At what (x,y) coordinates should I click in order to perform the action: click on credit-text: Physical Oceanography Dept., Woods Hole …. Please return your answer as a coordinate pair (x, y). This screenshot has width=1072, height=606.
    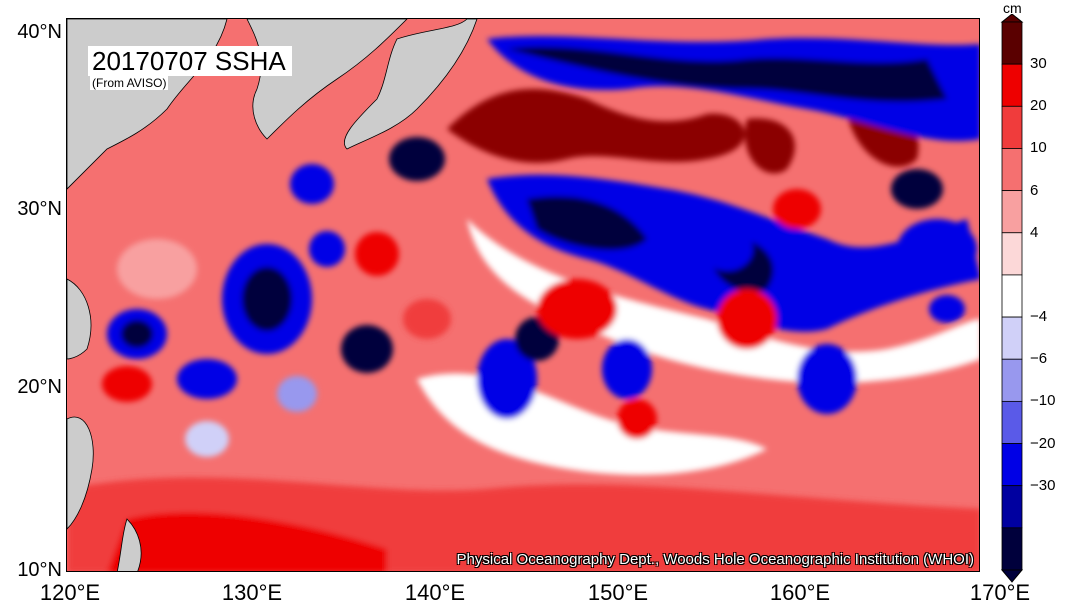
    Looking at the image, I should click on (715, 559).